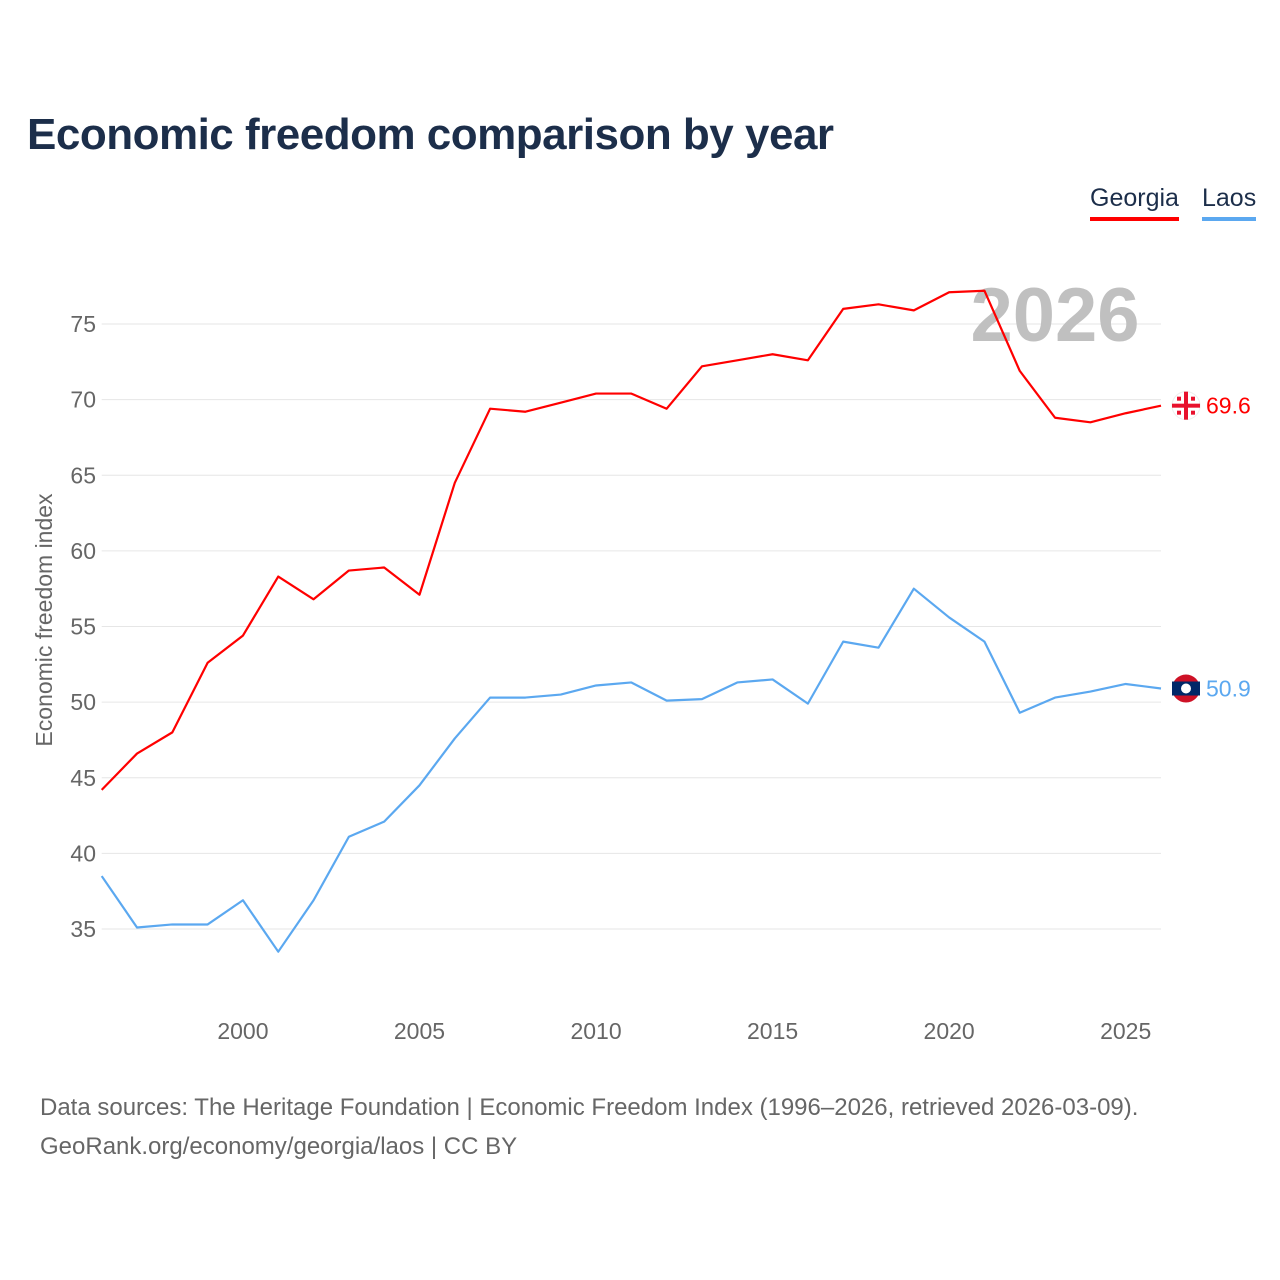  Describe the element at coordinates (83, 475) in the screenshot. I see `y-tick-label: 65` at that location.